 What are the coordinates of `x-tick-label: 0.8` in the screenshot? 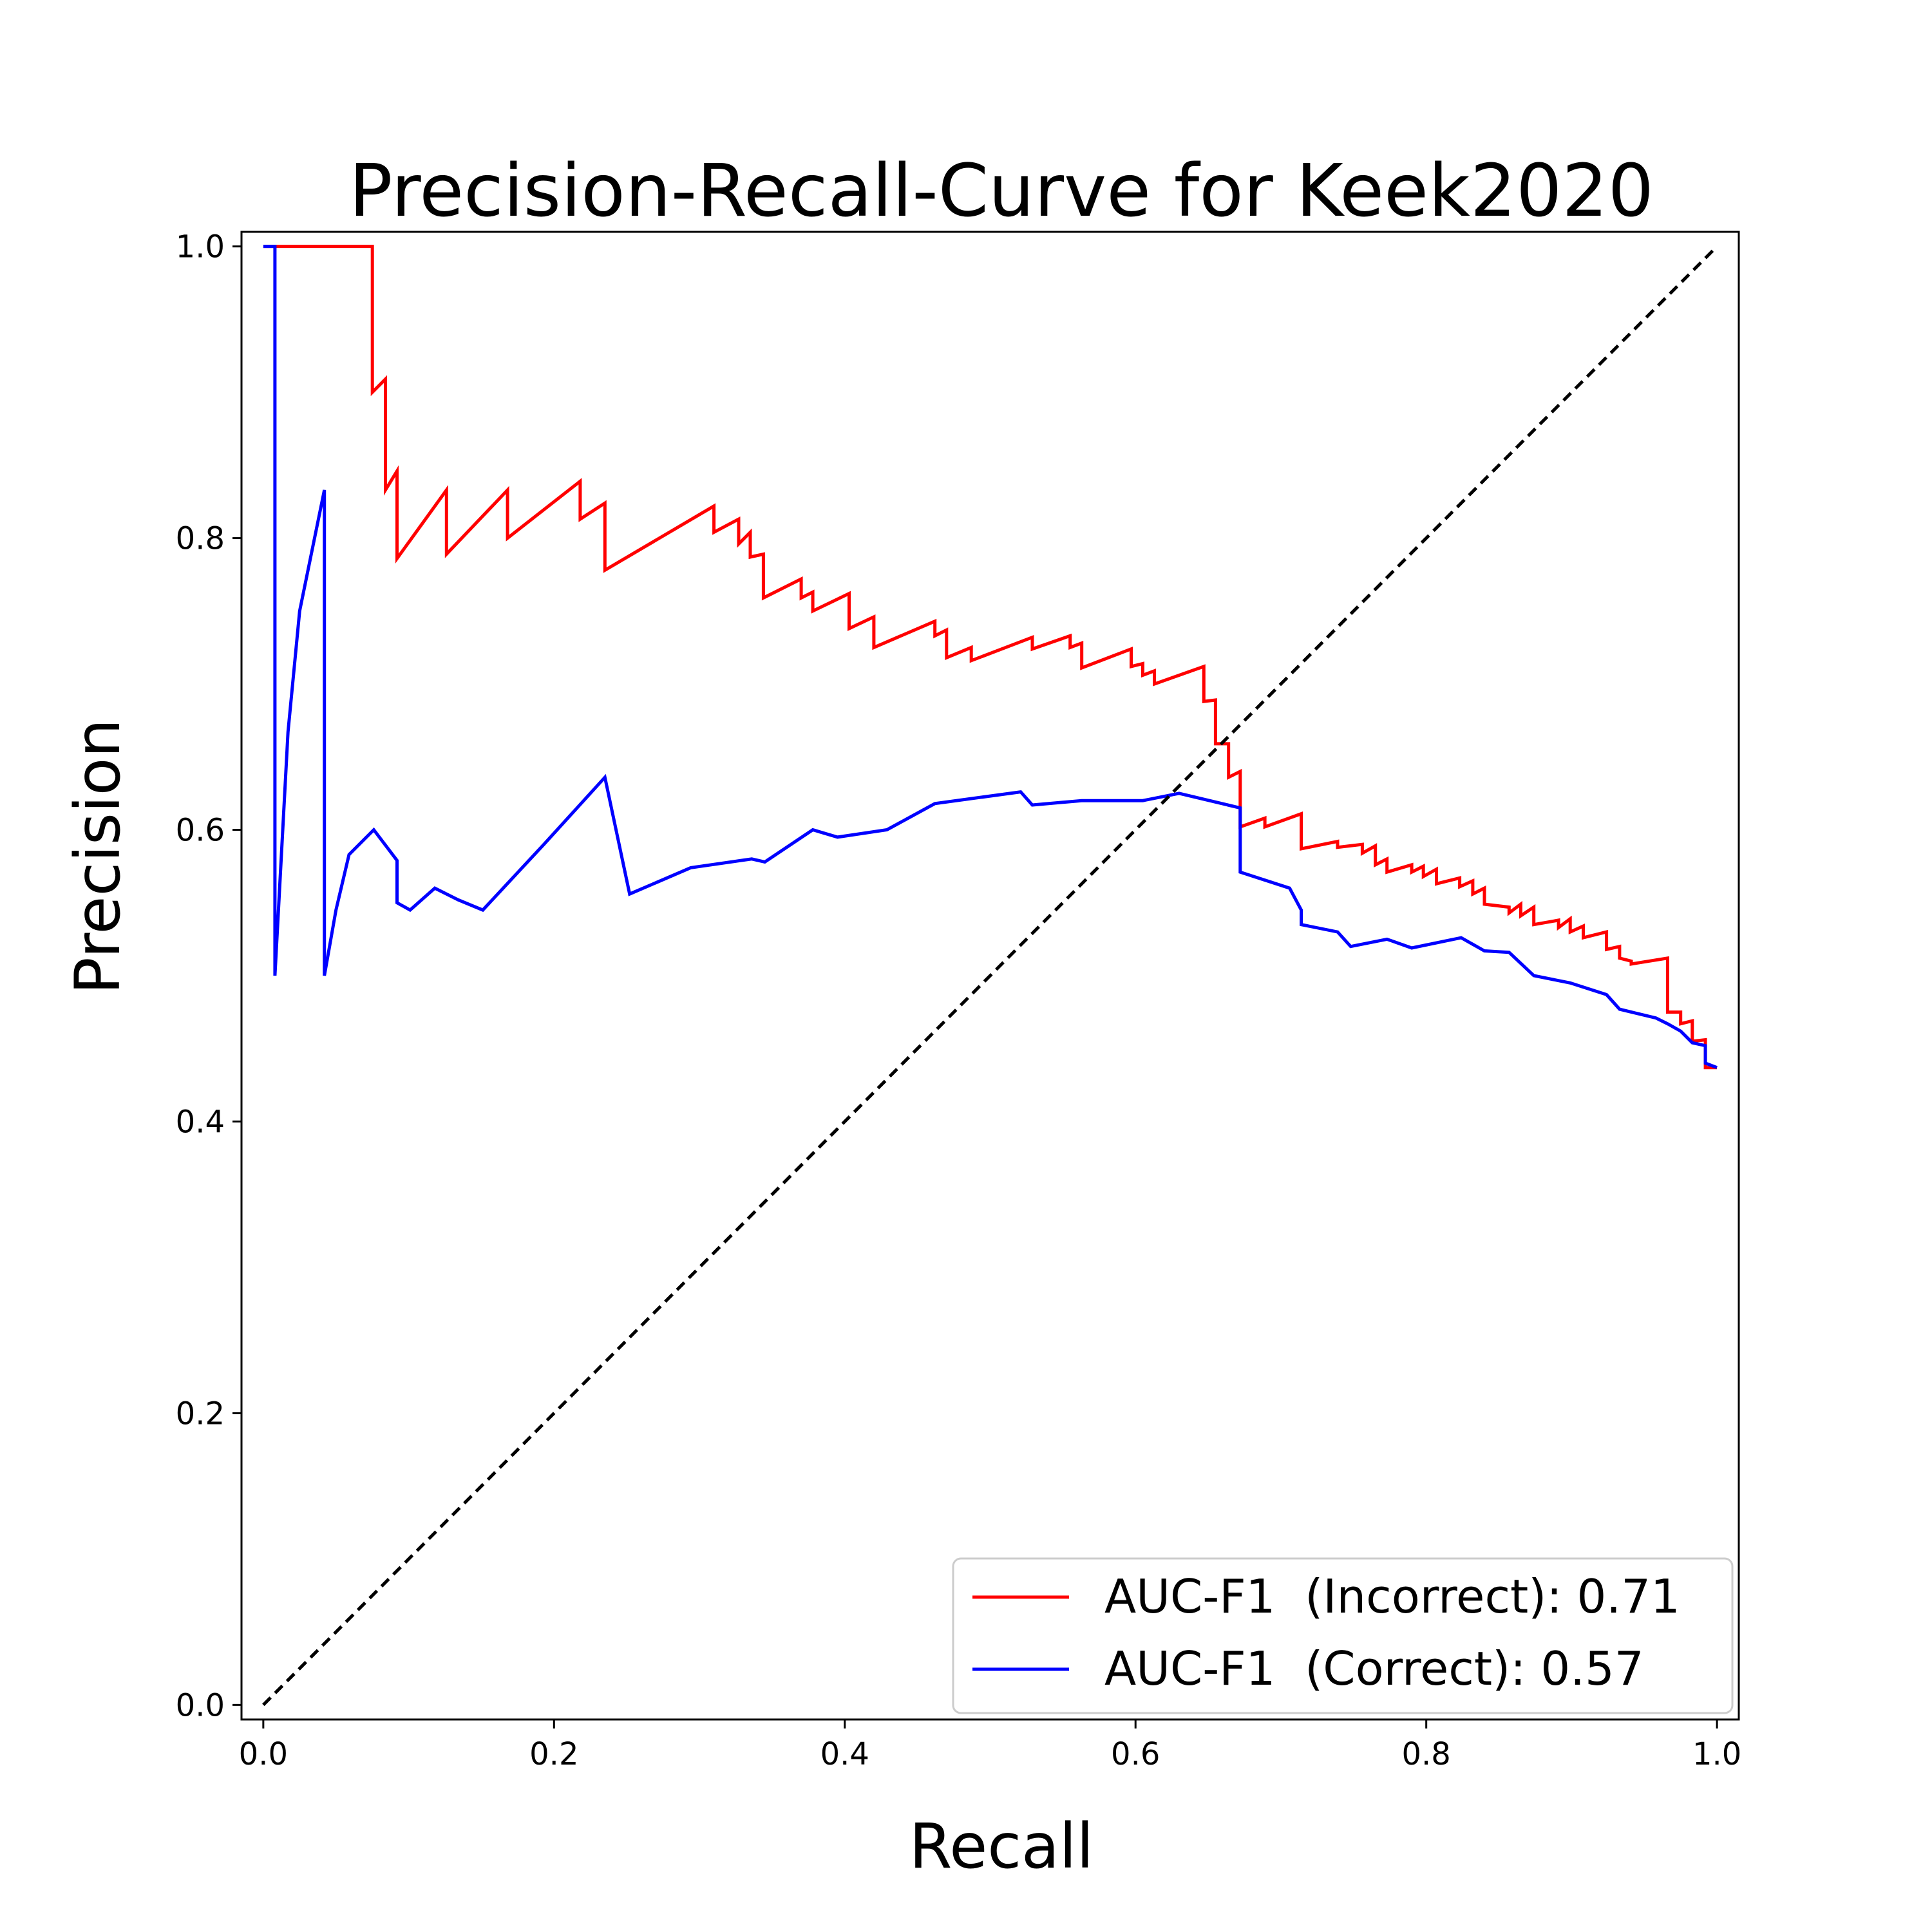 It's located at (1426, 1754).